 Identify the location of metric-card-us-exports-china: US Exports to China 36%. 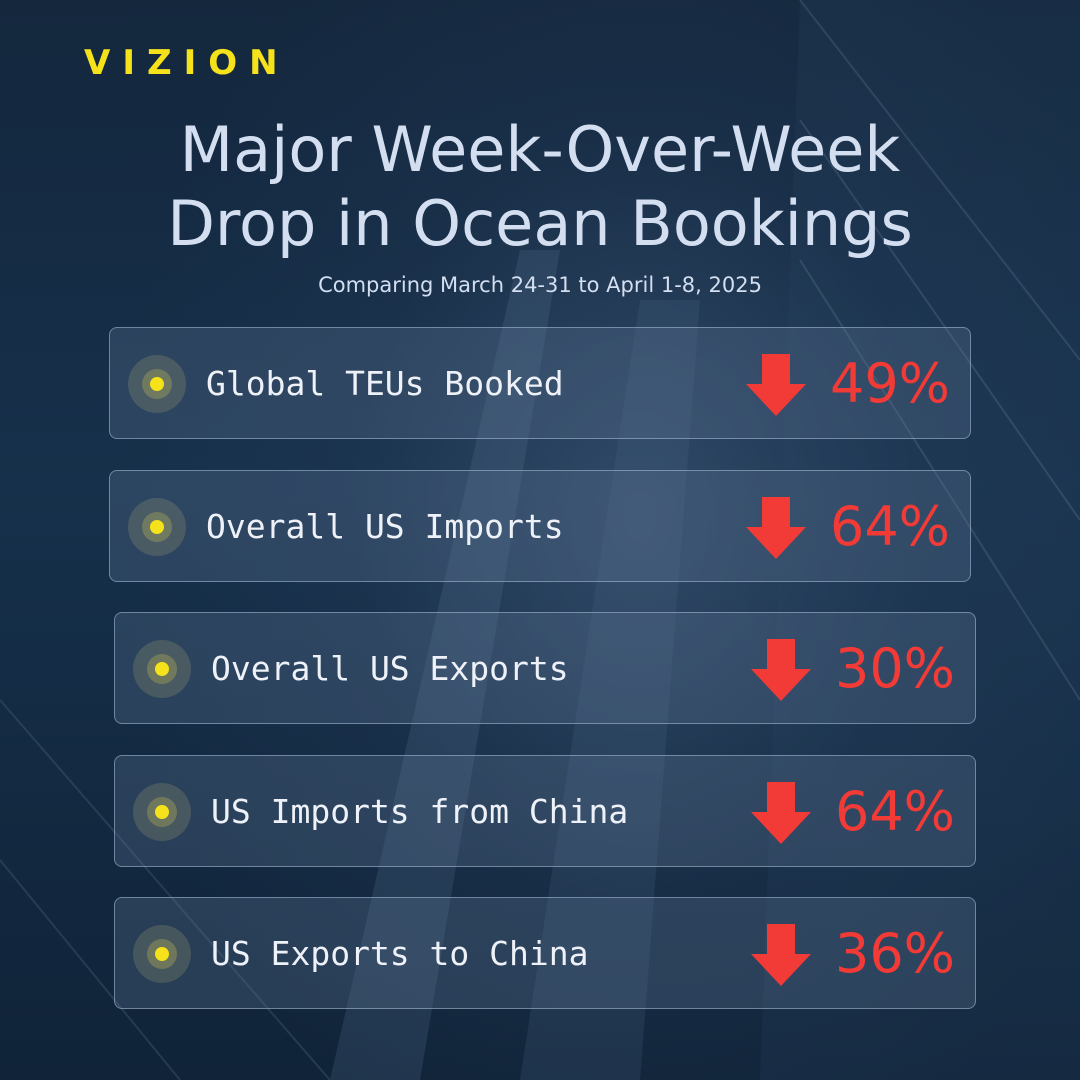
(545, 953).